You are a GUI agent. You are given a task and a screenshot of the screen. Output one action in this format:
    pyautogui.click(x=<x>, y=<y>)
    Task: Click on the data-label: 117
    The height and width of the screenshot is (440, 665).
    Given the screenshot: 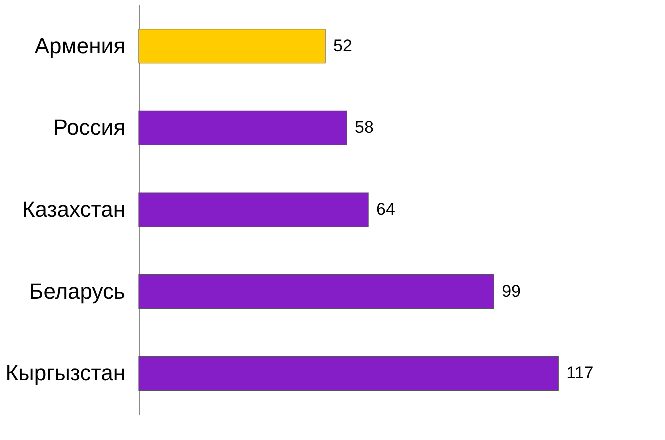 What is the action you would take?
    pyautogui.click(x=580, y=373)
    